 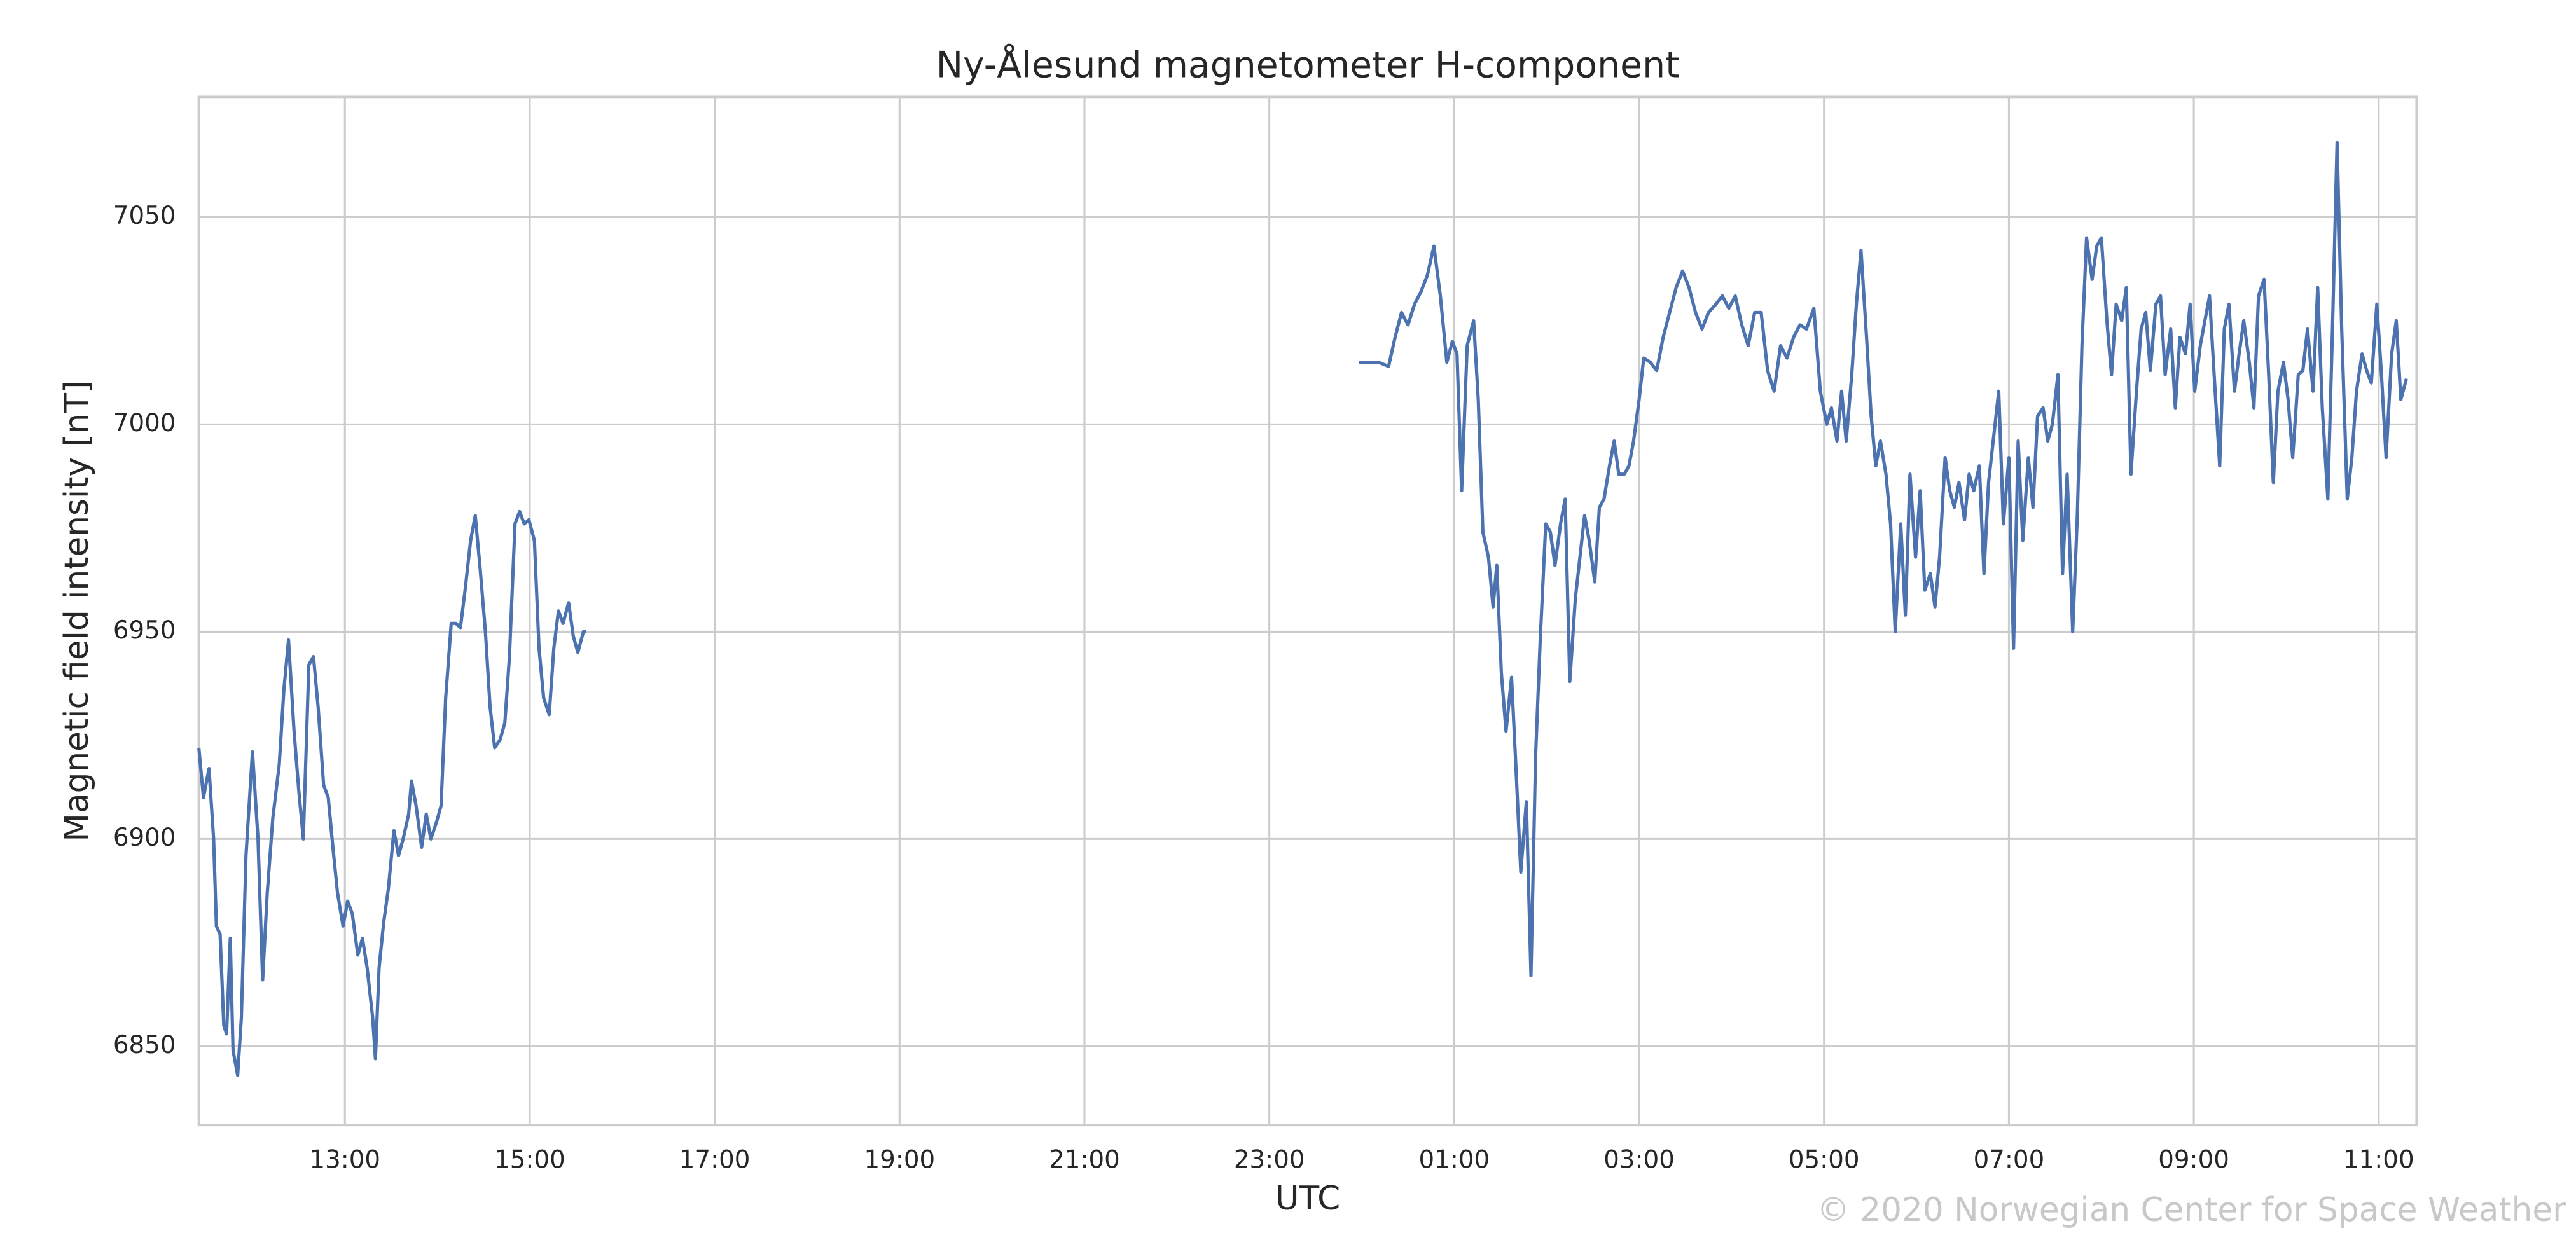 What do you see at coordinates (77, 611) in the screenshot?
I see `y-axis-label: Magnetic field intensity [nT]` at bounding box center [77, 611].